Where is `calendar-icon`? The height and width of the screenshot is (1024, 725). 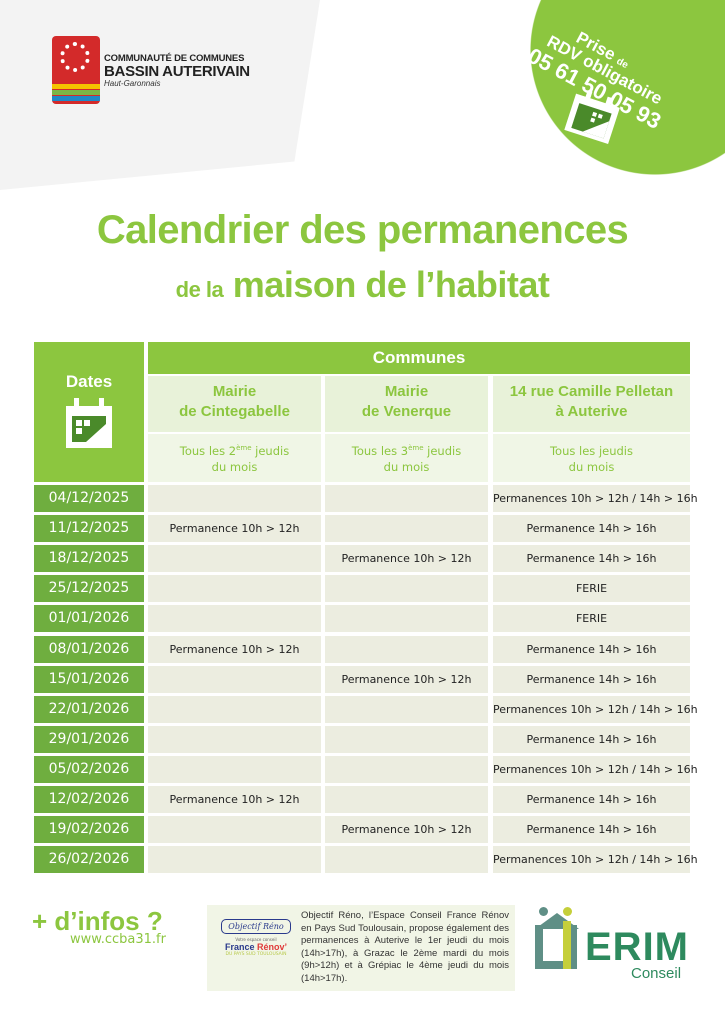 calendar-icon is located at coordinates (592, 117).